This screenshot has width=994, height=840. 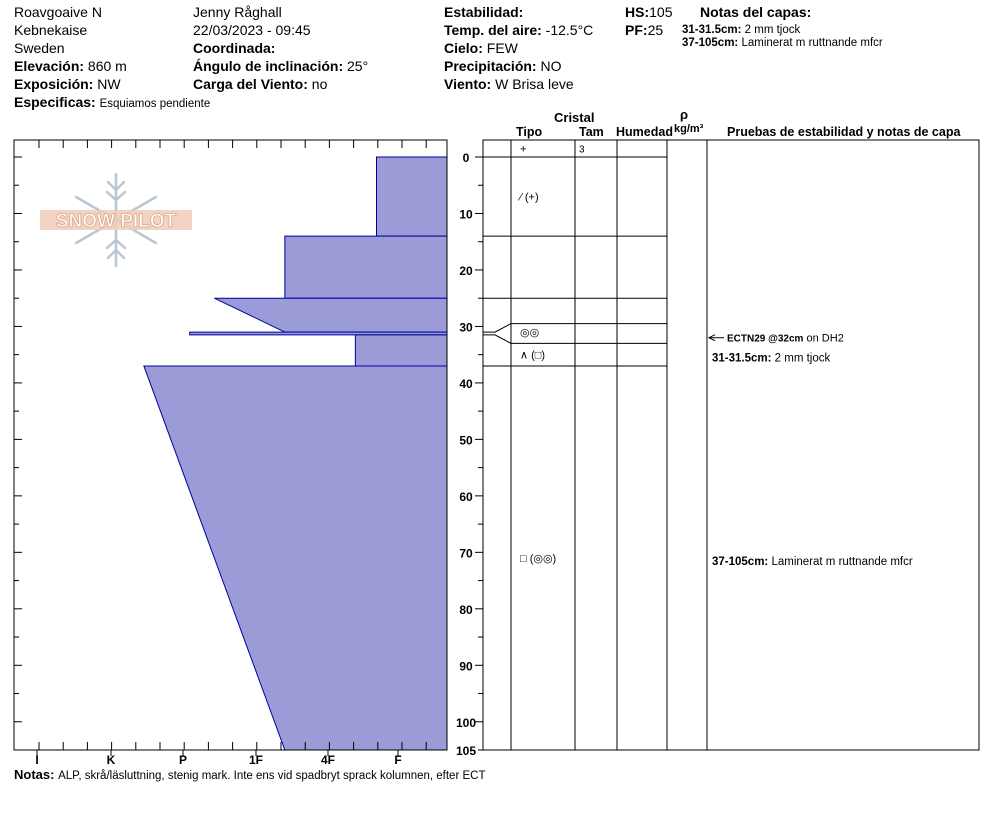 I want to click on snowpilot-logo: SNOW PILOT, so click(x=116, y=220).